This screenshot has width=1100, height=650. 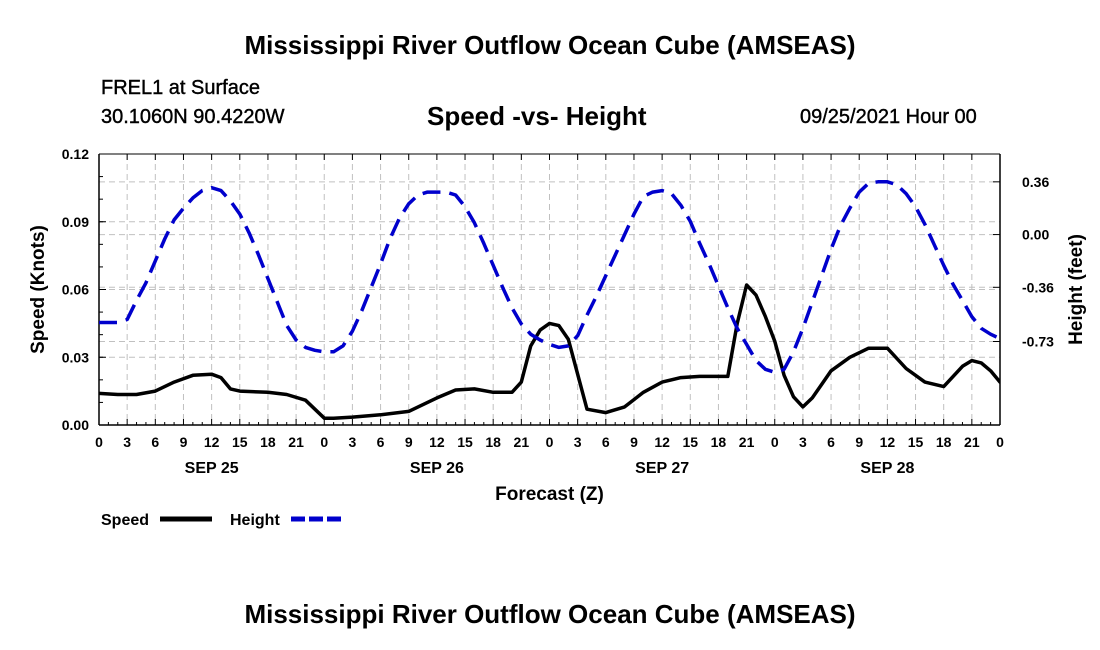 I want to click on y2-tick-label: 0.00, so click(x=1035, y=235).